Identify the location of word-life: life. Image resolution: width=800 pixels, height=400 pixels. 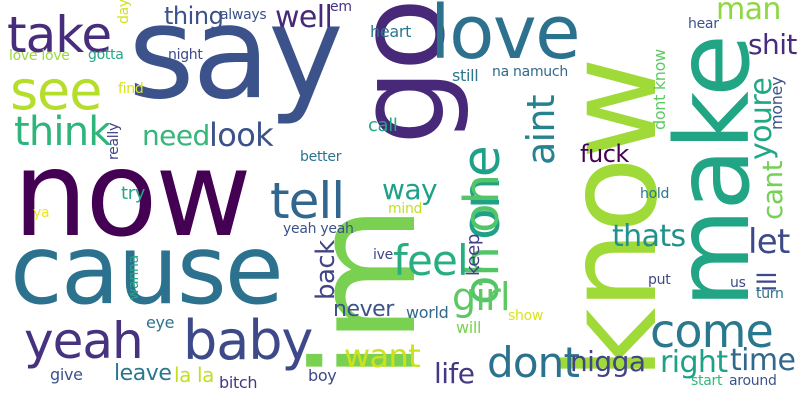
(454, 373).